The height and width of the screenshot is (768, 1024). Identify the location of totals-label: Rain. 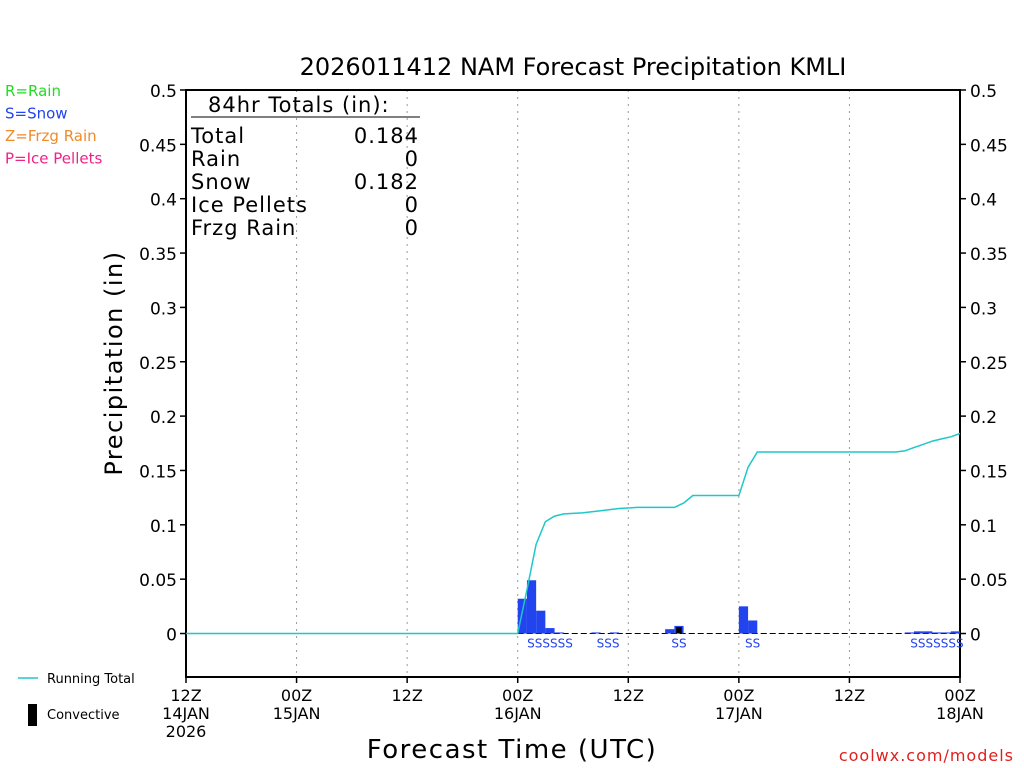
(216, 159).